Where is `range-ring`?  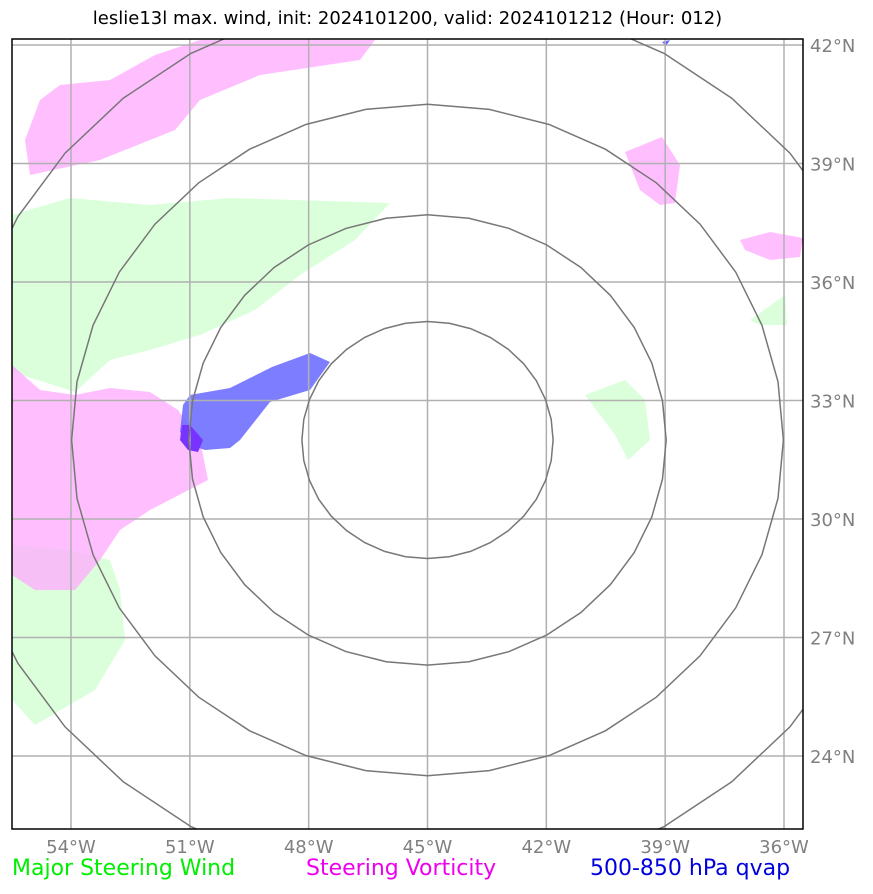 range-ring is located at coordinates (427, 440).